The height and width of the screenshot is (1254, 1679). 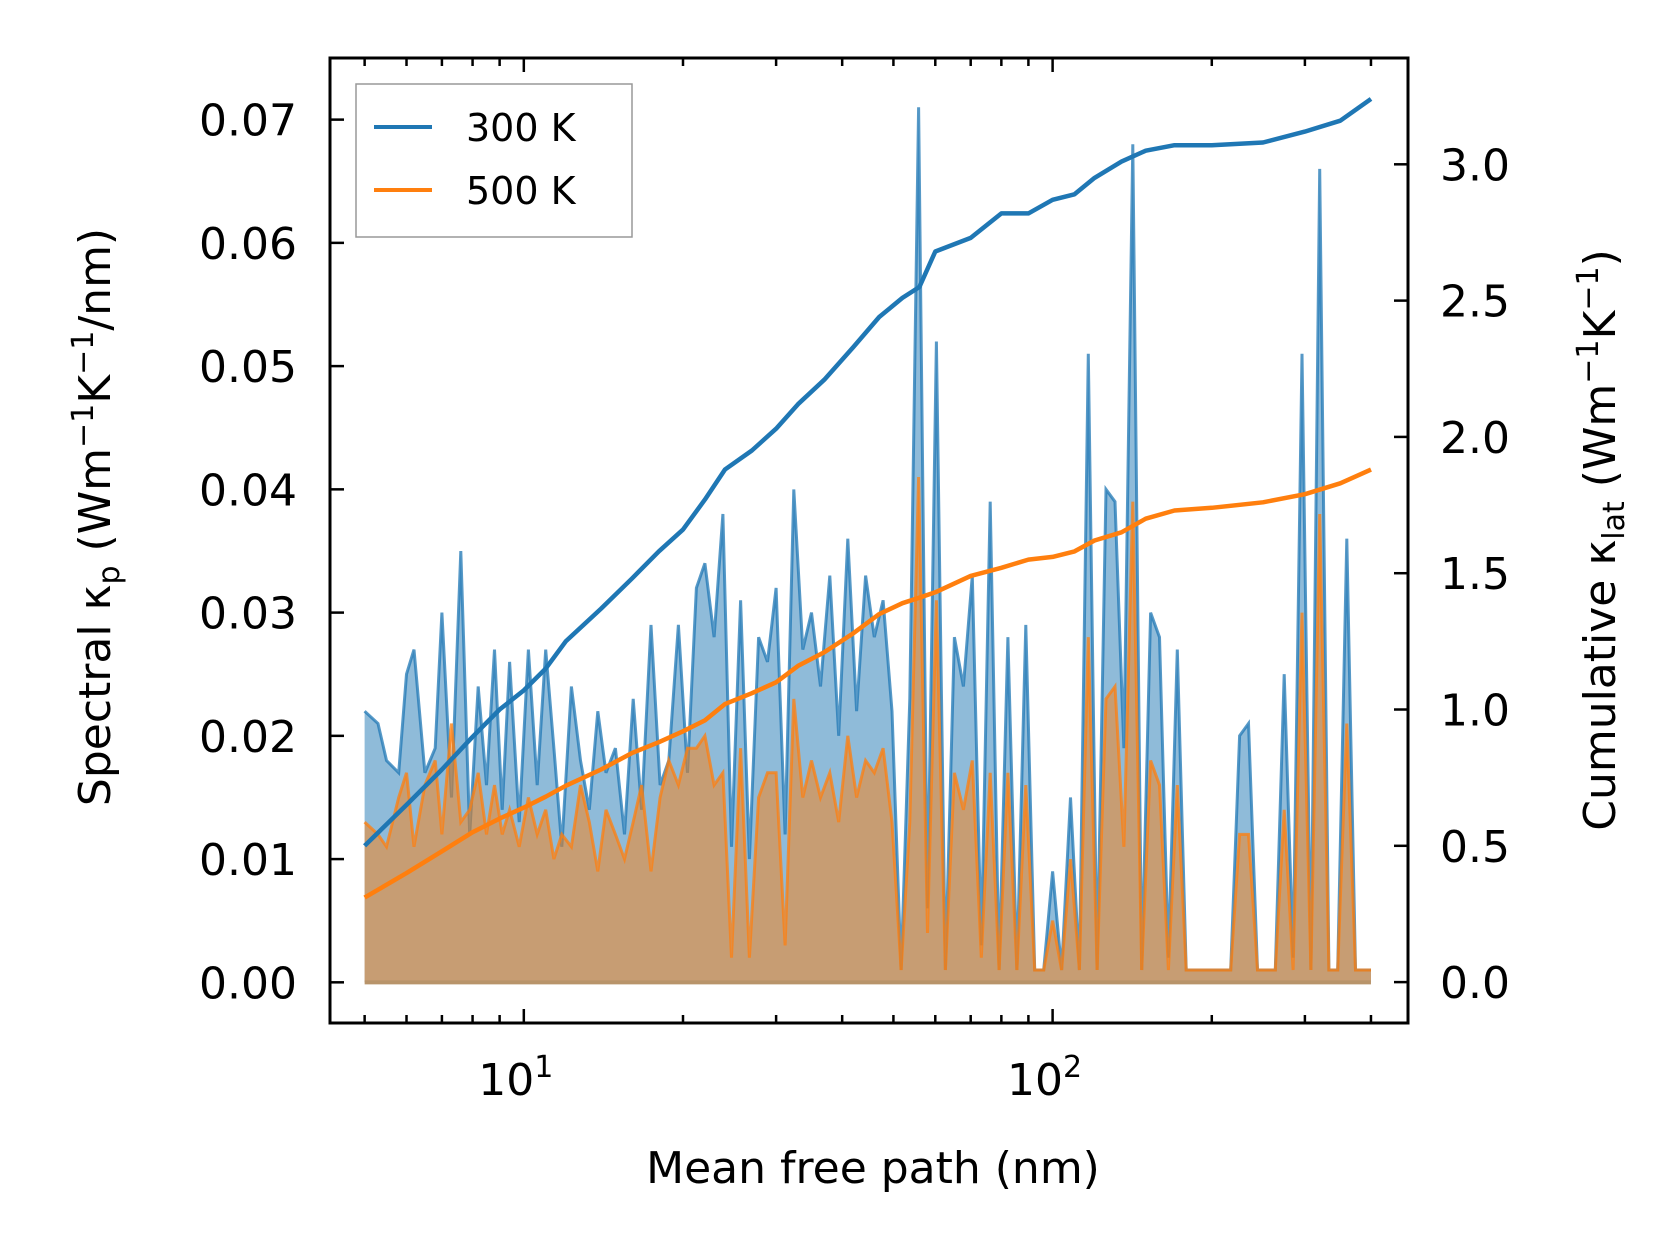 What do you see at coordinates (248, 121) in the screenshot?
I see `y-left-tick-label-7: 0.07` at bounding box center [248, 121].